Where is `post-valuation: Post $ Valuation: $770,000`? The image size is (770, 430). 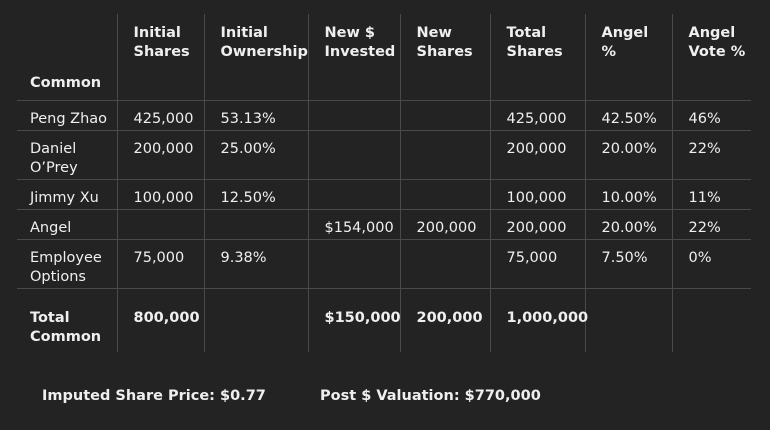
post-valuation: Post $ Valuation: $770,000 is located at coordinates (430, 396).